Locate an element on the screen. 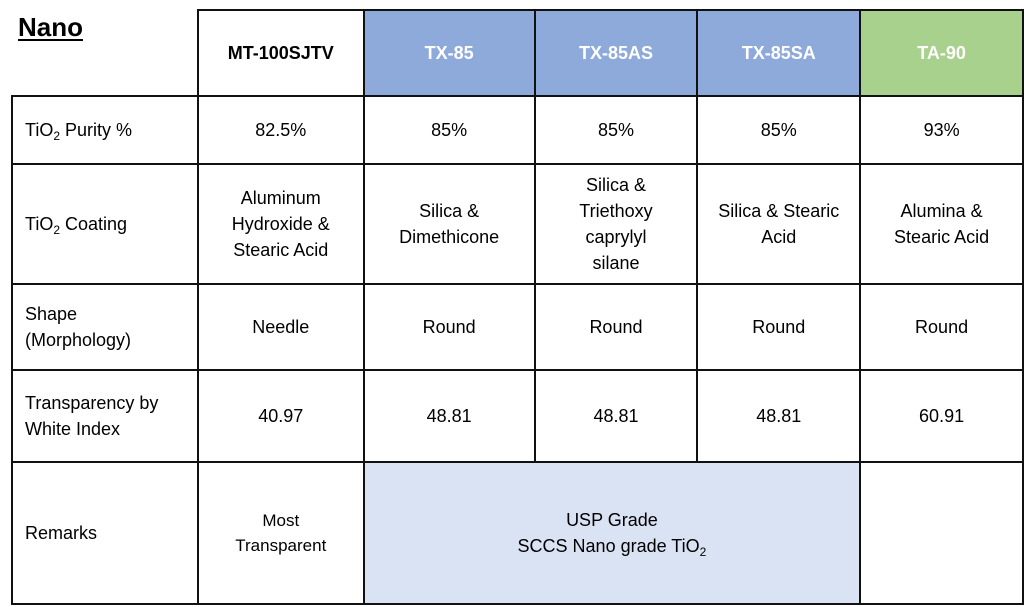 The image size is (1024, 607). header-ta-90: TA-90 is located at coordinates (941, 53).